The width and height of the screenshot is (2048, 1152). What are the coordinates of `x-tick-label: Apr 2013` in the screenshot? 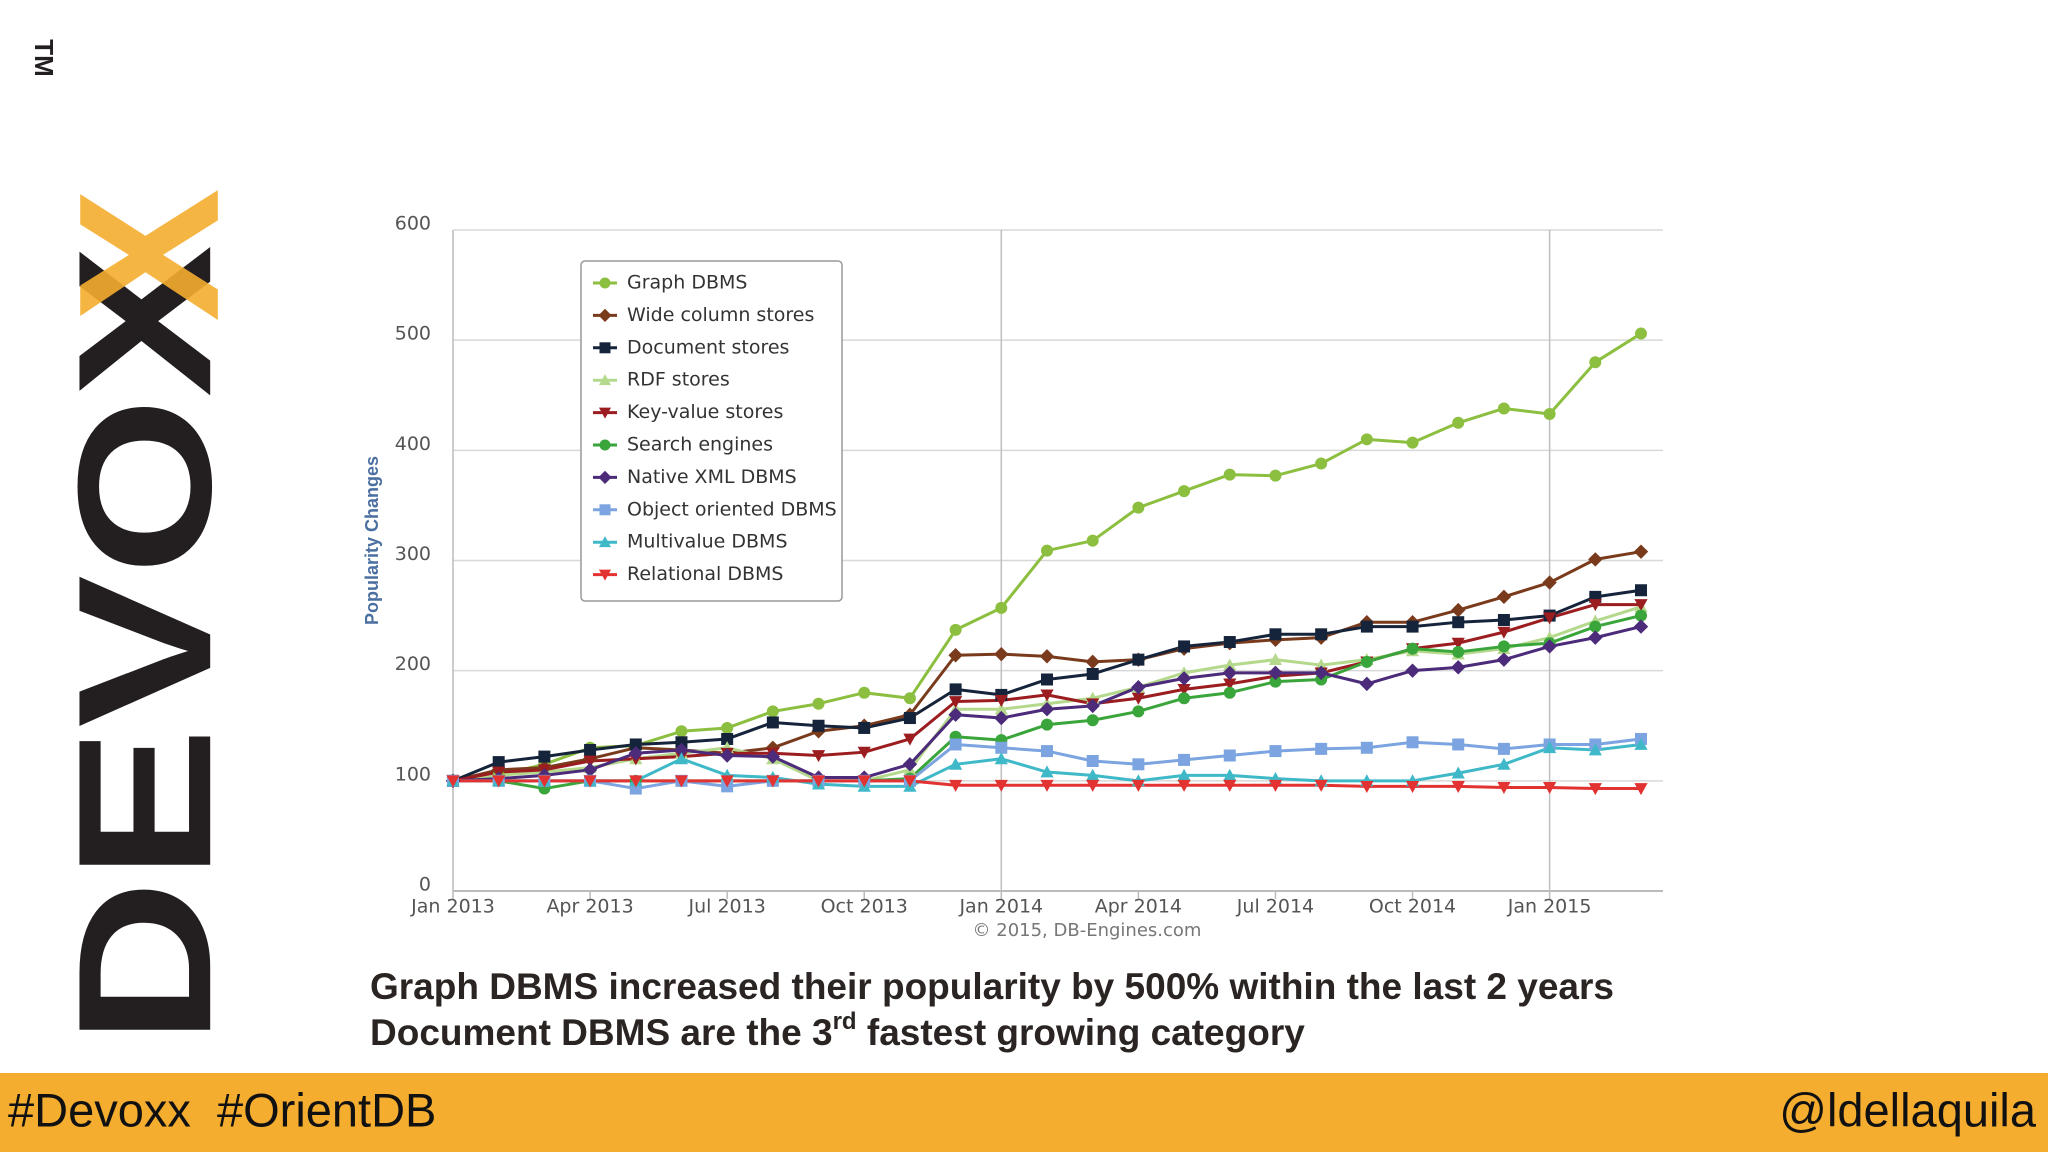 It's located at (589, 907).